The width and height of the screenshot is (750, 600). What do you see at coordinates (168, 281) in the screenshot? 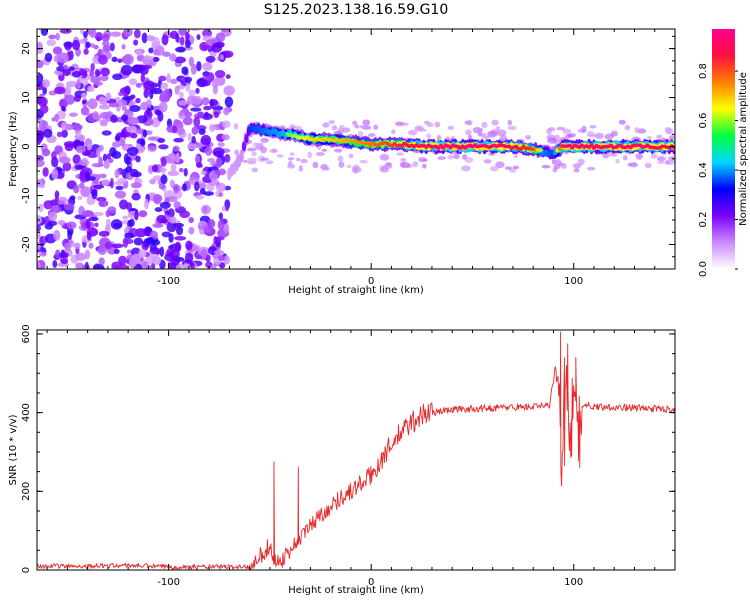
I see `x-tick-label: -100` at bounding box center [168, 281].